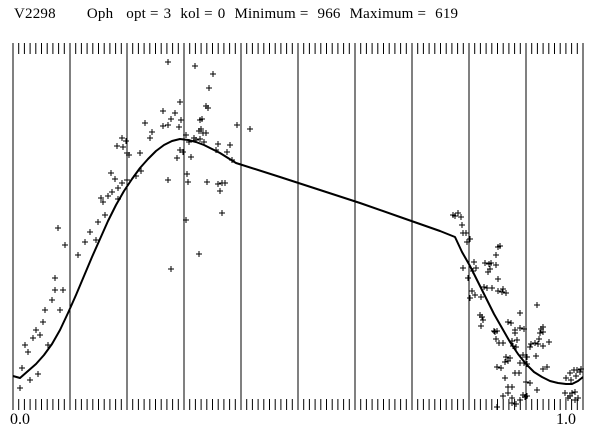 Image resolution: width=615 pixels, height=432 pixels. What do you see at coordinates (566, 419) in the screenshot?
I see `x-axis-max-label: 1.0` at bounding box center [566, 419].